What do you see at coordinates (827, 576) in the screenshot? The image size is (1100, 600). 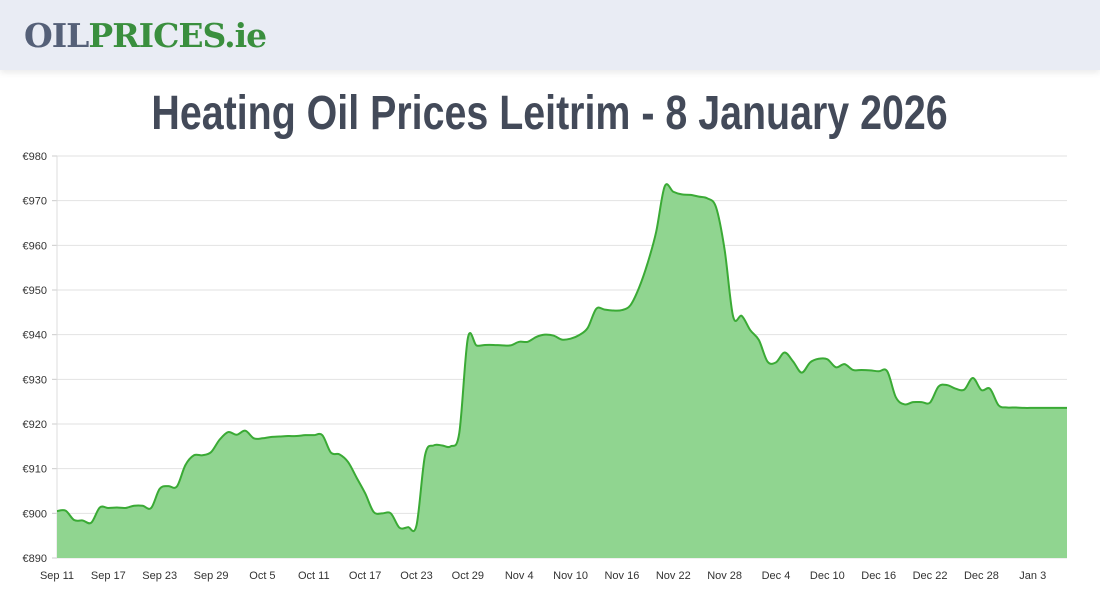 I see `x-tick-label: Dec 10` at bounding box center [827, 576].